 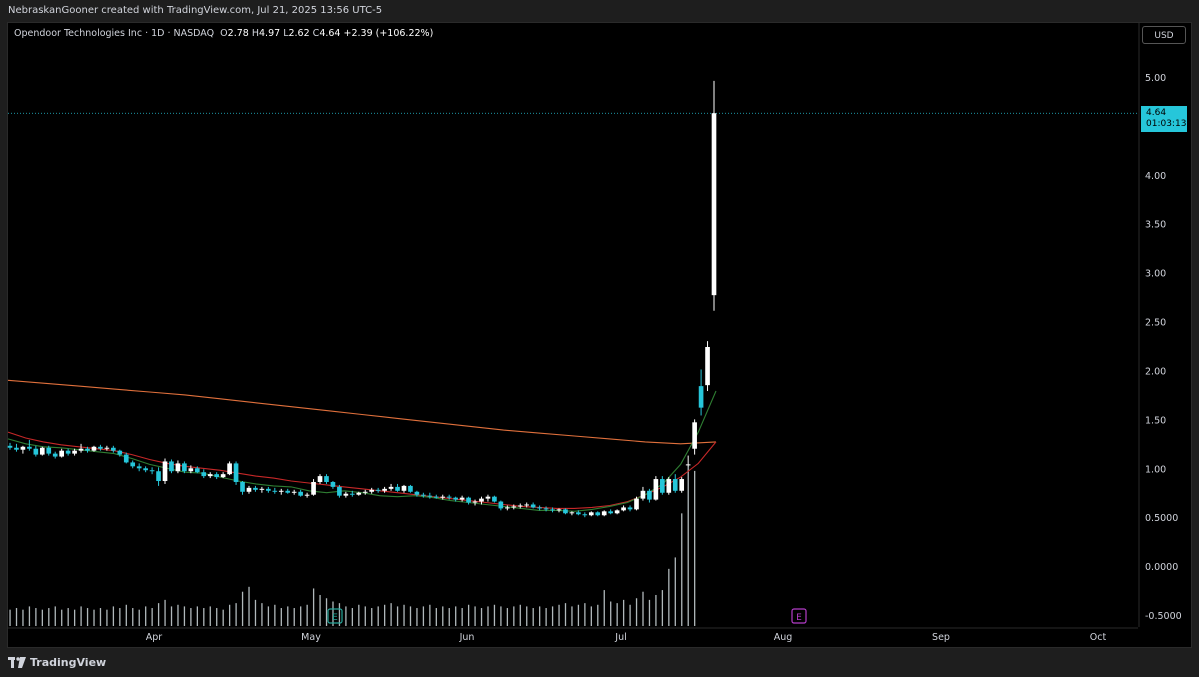 I want to click on tradingview-logo: TradingView, so click(x=57, y=662).